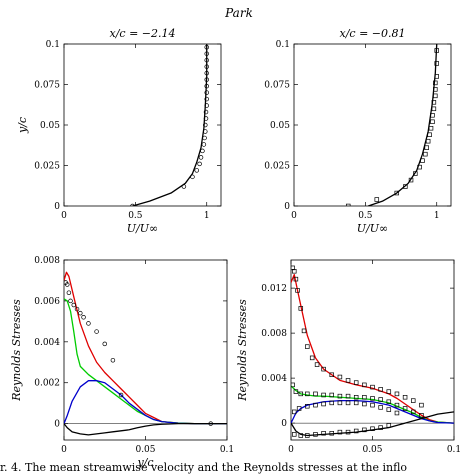 The height and width of the screenshot is (475, 474). I want to click on y-tick-label: 0.002, so click(47, 384).